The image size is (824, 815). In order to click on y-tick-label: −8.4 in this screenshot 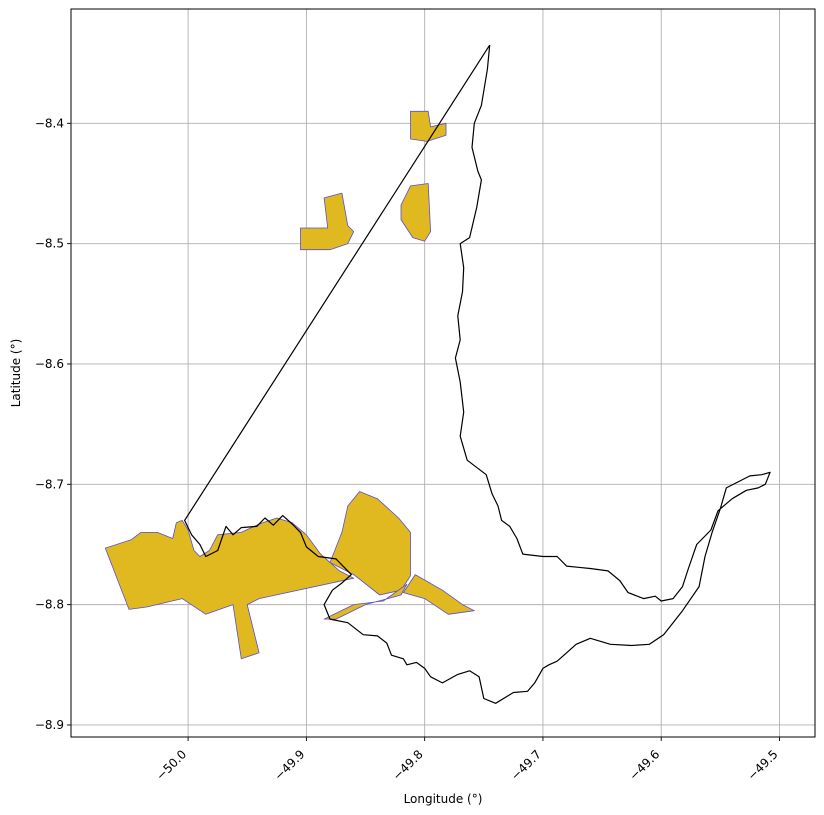, I will do `click(49, 123)`.